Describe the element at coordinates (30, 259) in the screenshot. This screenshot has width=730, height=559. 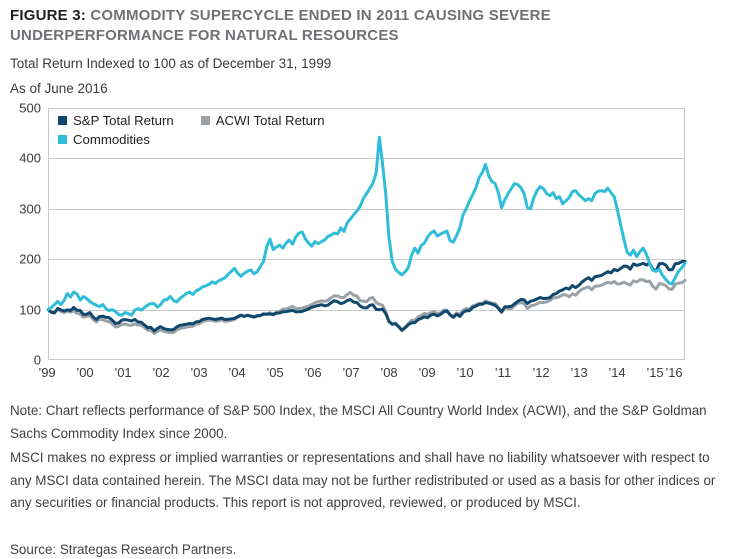
I see `y-axis-label-200: 200` at that location.